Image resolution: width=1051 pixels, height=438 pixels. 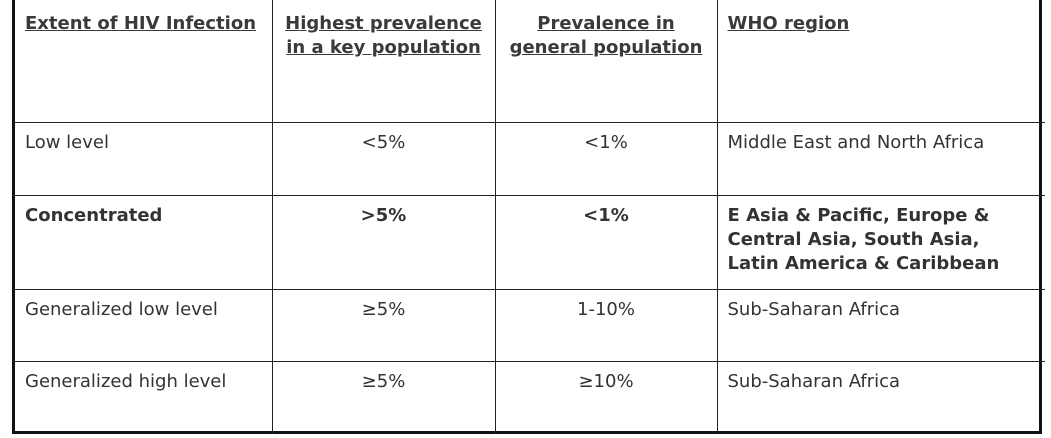 I want to click on cell-extent: Generalized low level, so click(x=144, y=325).